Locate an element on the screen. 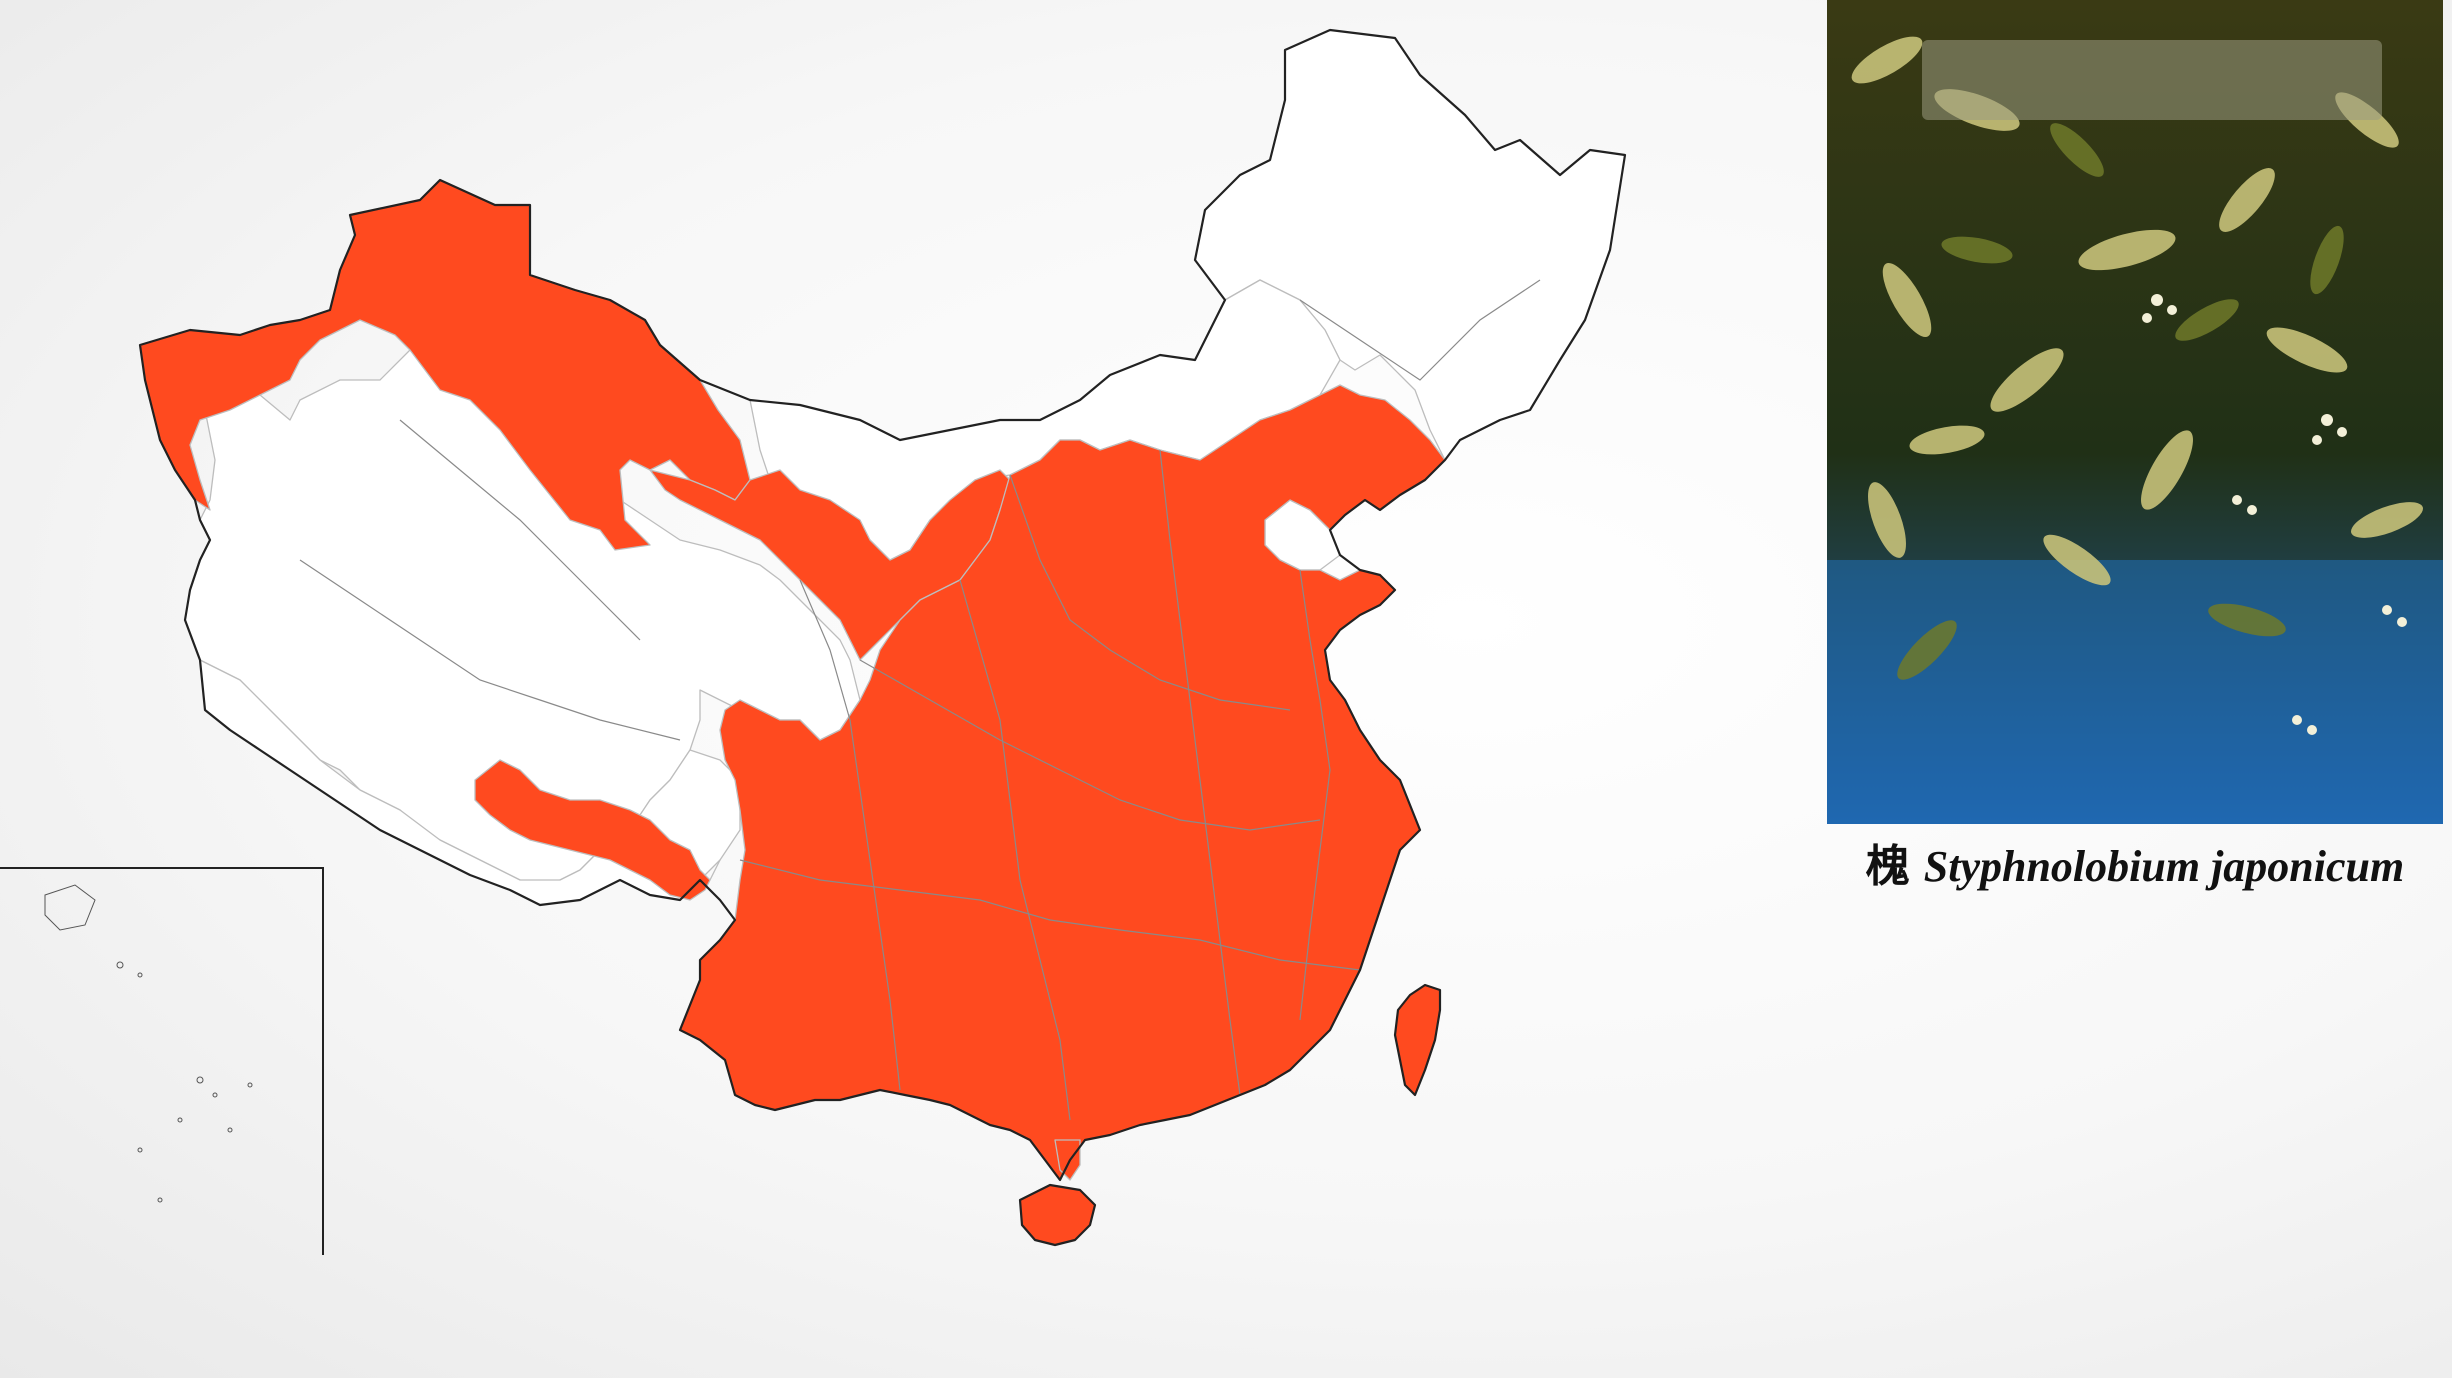 This screenshot has height=1378, width=2452. region-leizhou is located at coordinates (1067, 1160).